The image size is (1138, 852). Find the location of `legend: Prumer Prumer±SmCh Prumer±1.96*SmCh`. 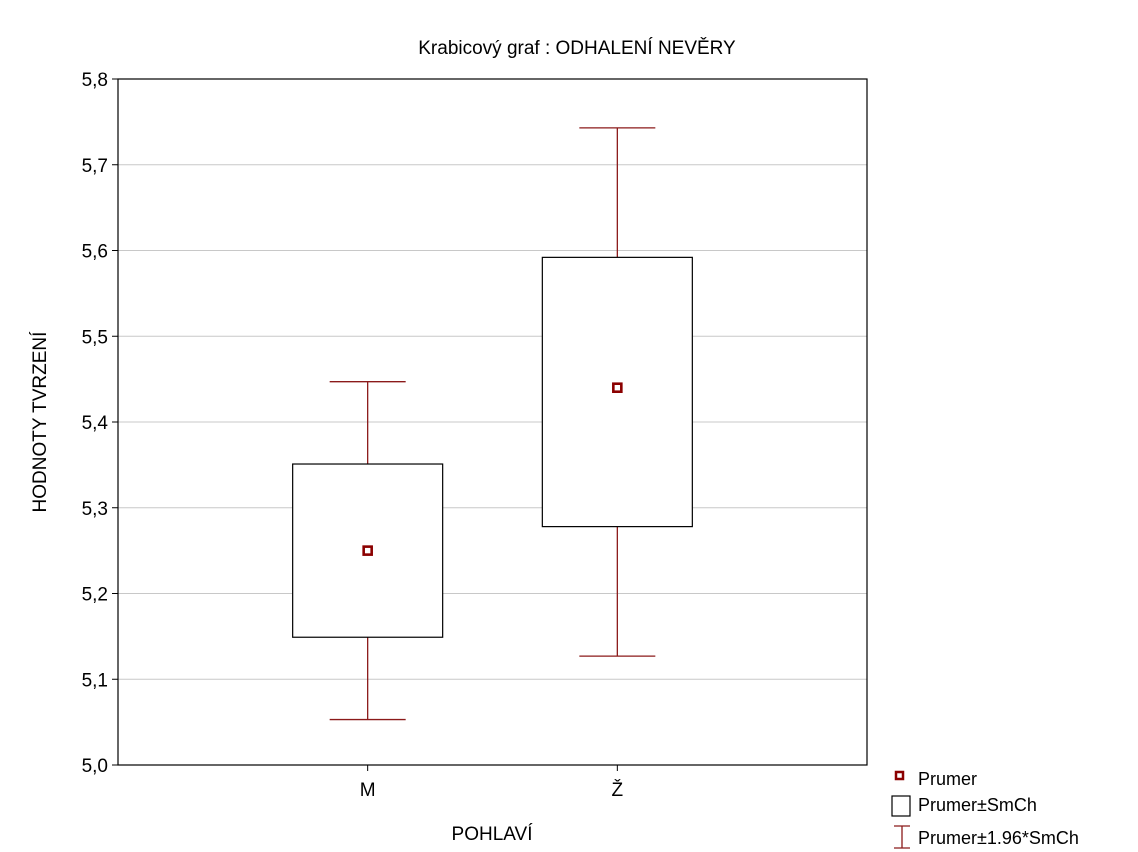

legend: Prumer Prumer±SmCh Prumer±1.96*SmCh is located at coordinates (985, 809).